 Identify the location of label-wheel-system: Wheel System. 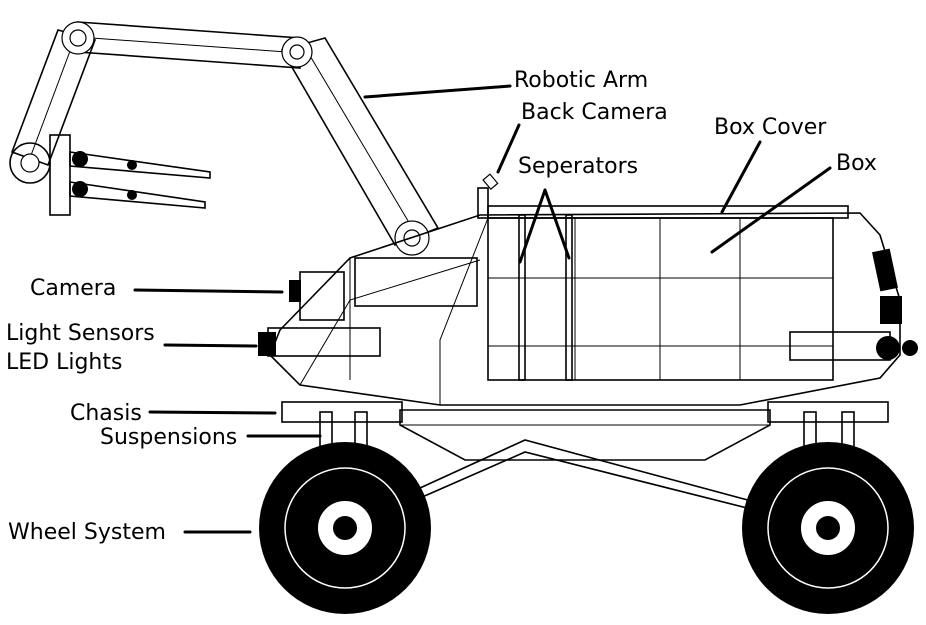
(87, 532).